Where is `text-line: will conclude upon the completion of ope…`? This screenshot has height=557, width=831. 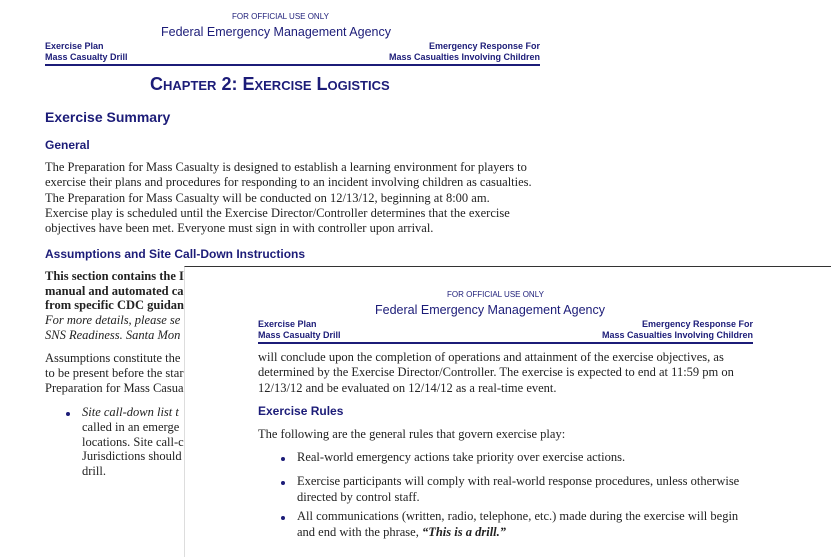
text-line: will conclude upon the completion of ope… is located at coordinates (491, 357).